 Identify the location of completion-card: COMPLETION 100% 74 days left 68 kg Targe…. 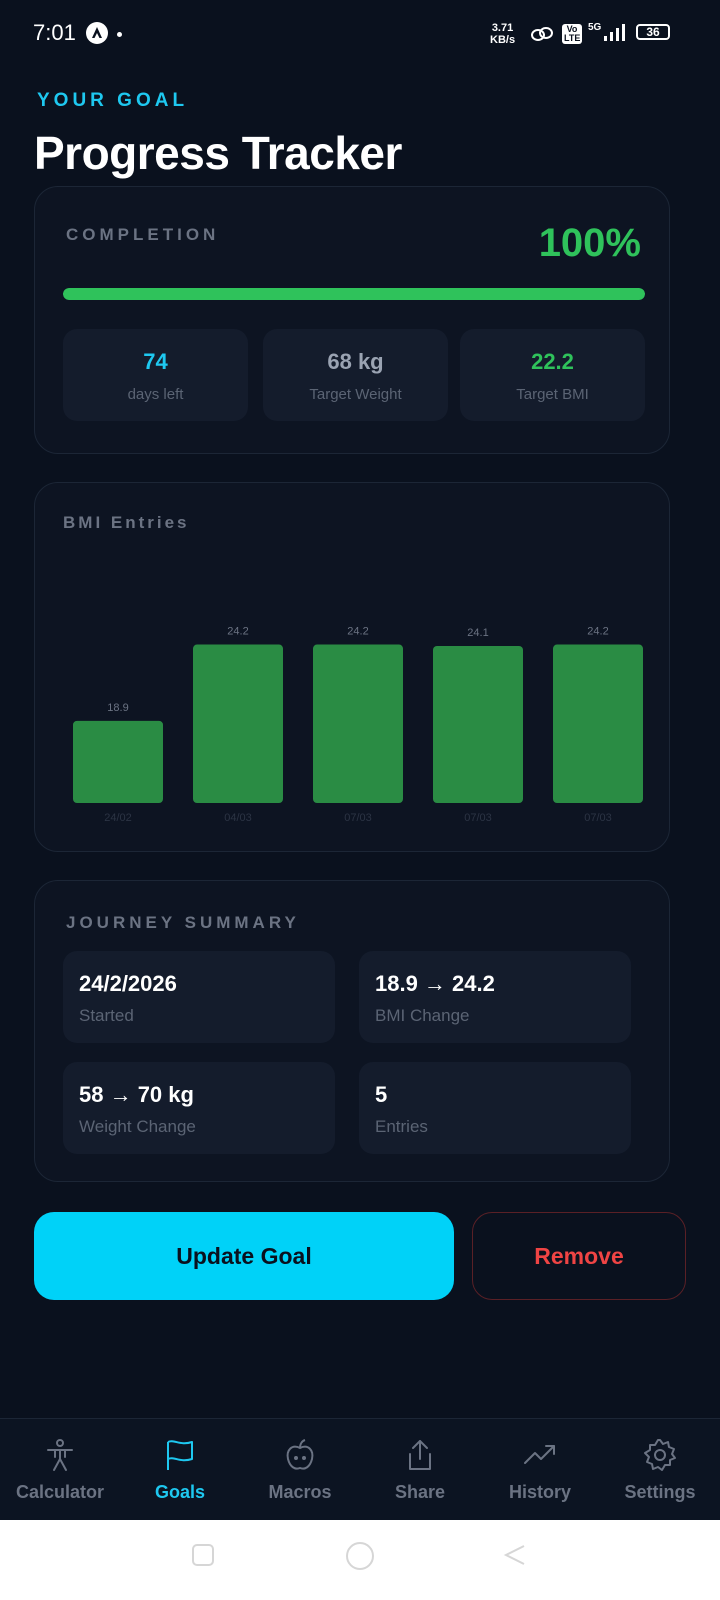
(352, 320).